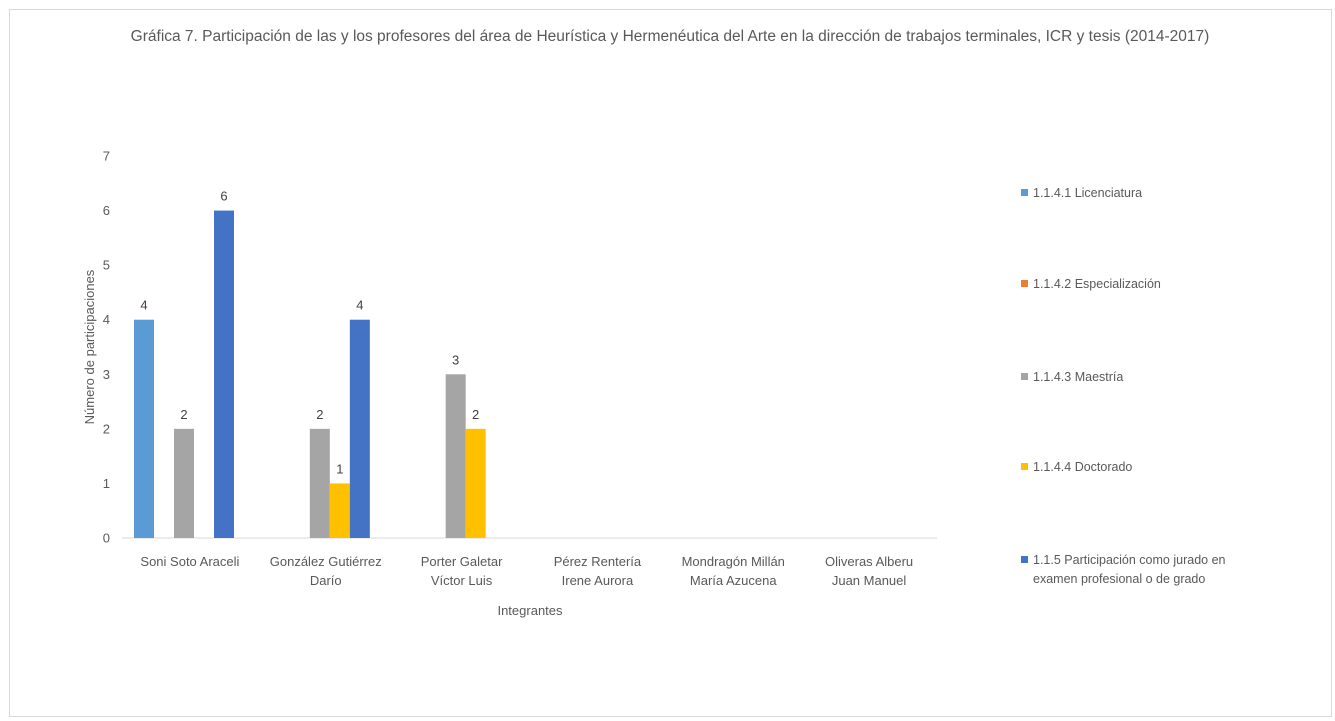 This screenshot has width=1335, height=721. Describe the element at coordinates (223, 196) in the screenshot. I see `data-label: 6` at that location.